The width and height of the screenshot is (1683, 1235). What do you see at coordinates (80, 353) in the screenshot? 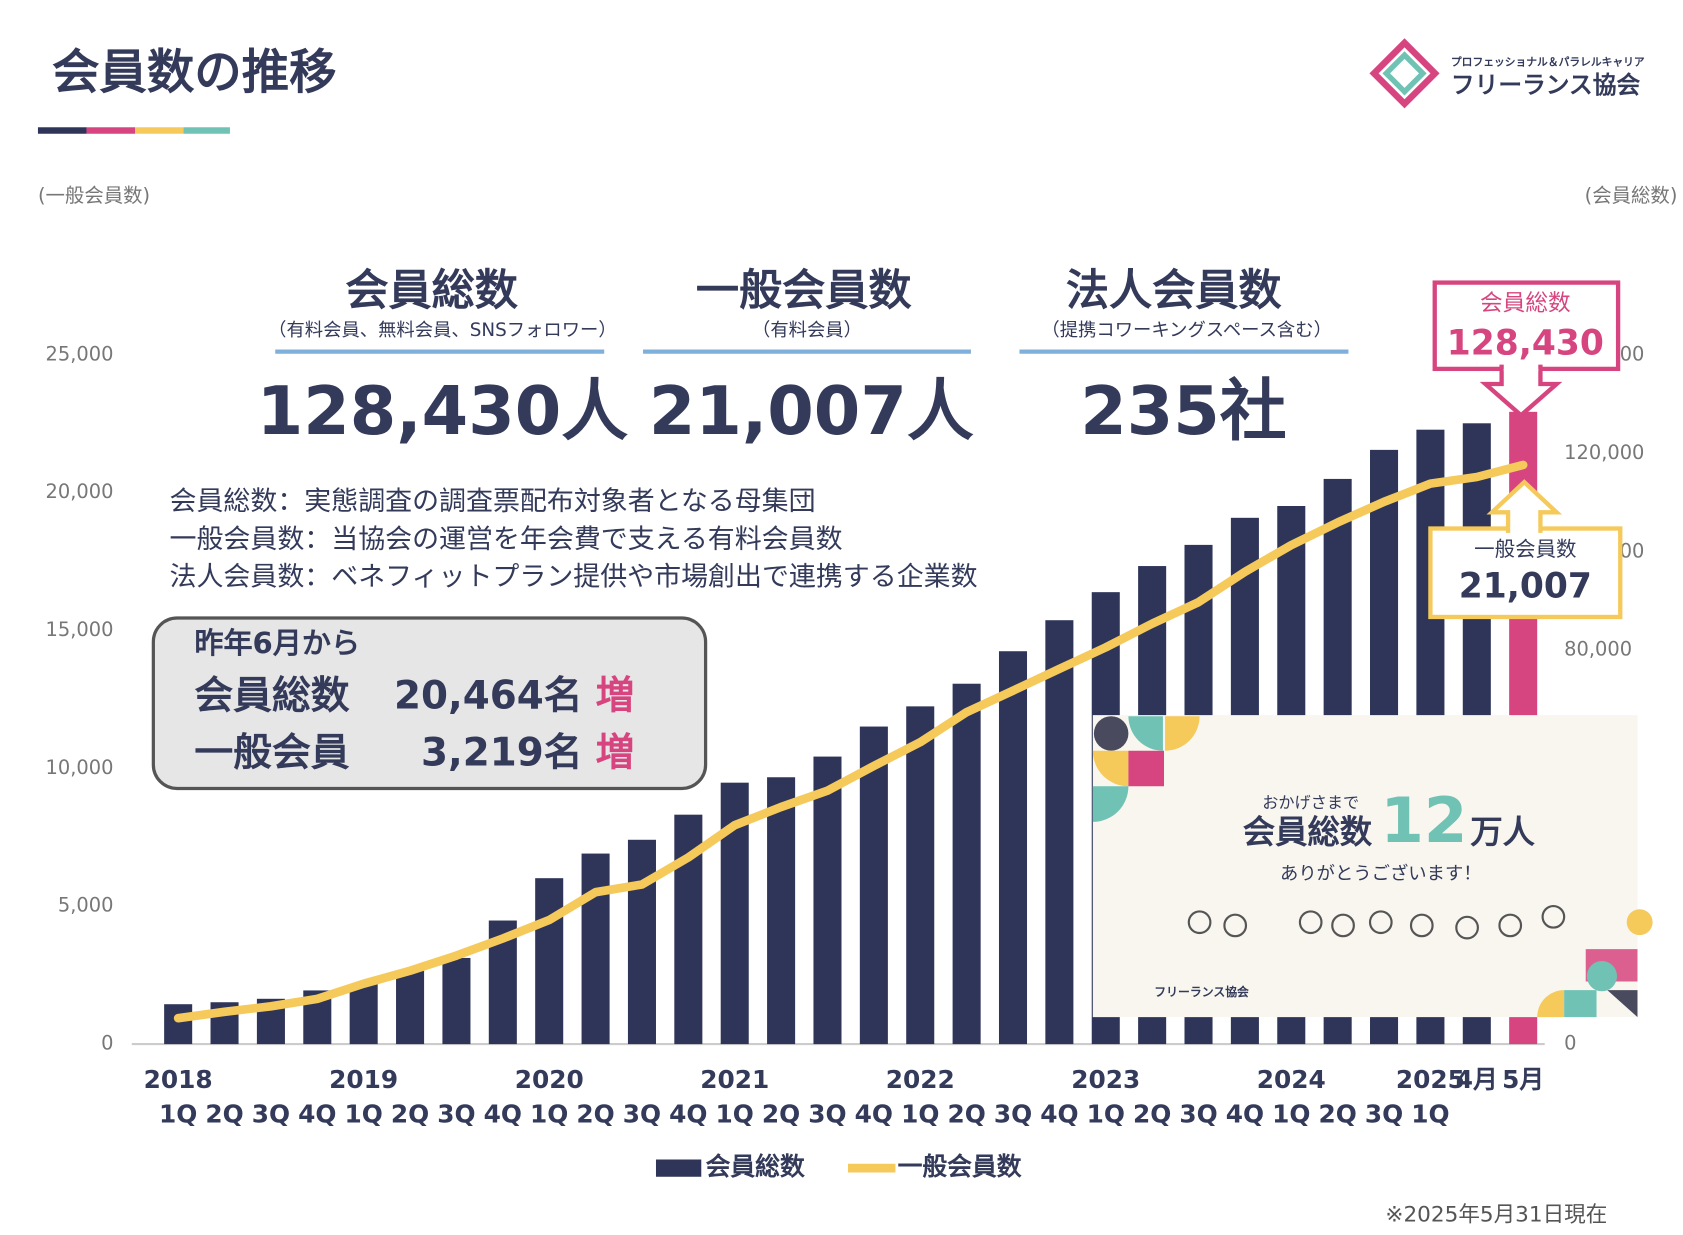
I see `y-tick-label: 25,000` at bounding box center [80, 353].